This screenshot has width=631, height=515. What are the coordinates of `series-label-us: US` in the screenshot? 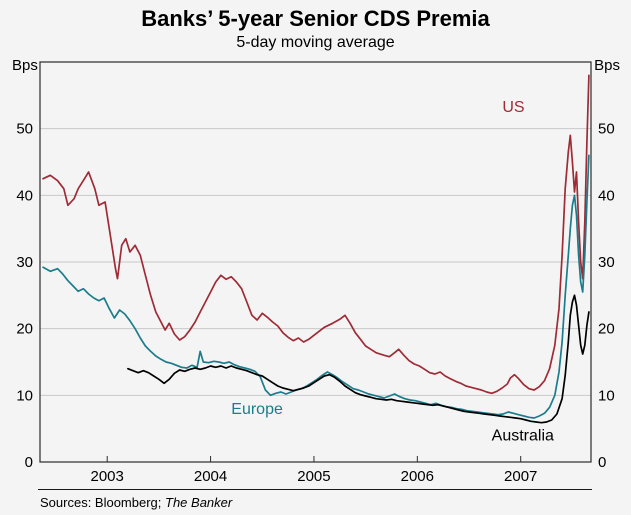 It's located at (513, 107).